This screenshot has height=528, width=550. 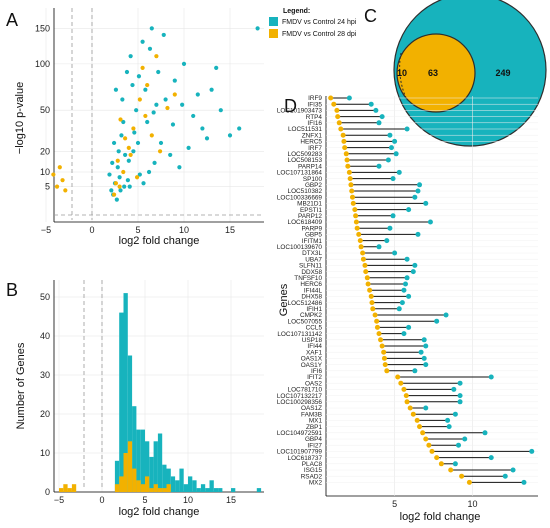 What do you see at coordinates (300, 433) in the screenshot?
I see `panel-d-gene-label: LOC104972591` at bounding box center [300, 433].